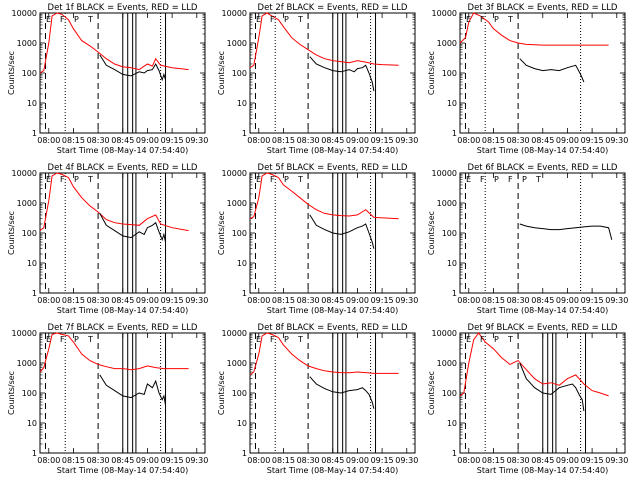 This screenshot has width=640, height=480. Describe the element at coordinates (496, 339) in the screenshot. I see `panel-9-marker-label: P` at that location.